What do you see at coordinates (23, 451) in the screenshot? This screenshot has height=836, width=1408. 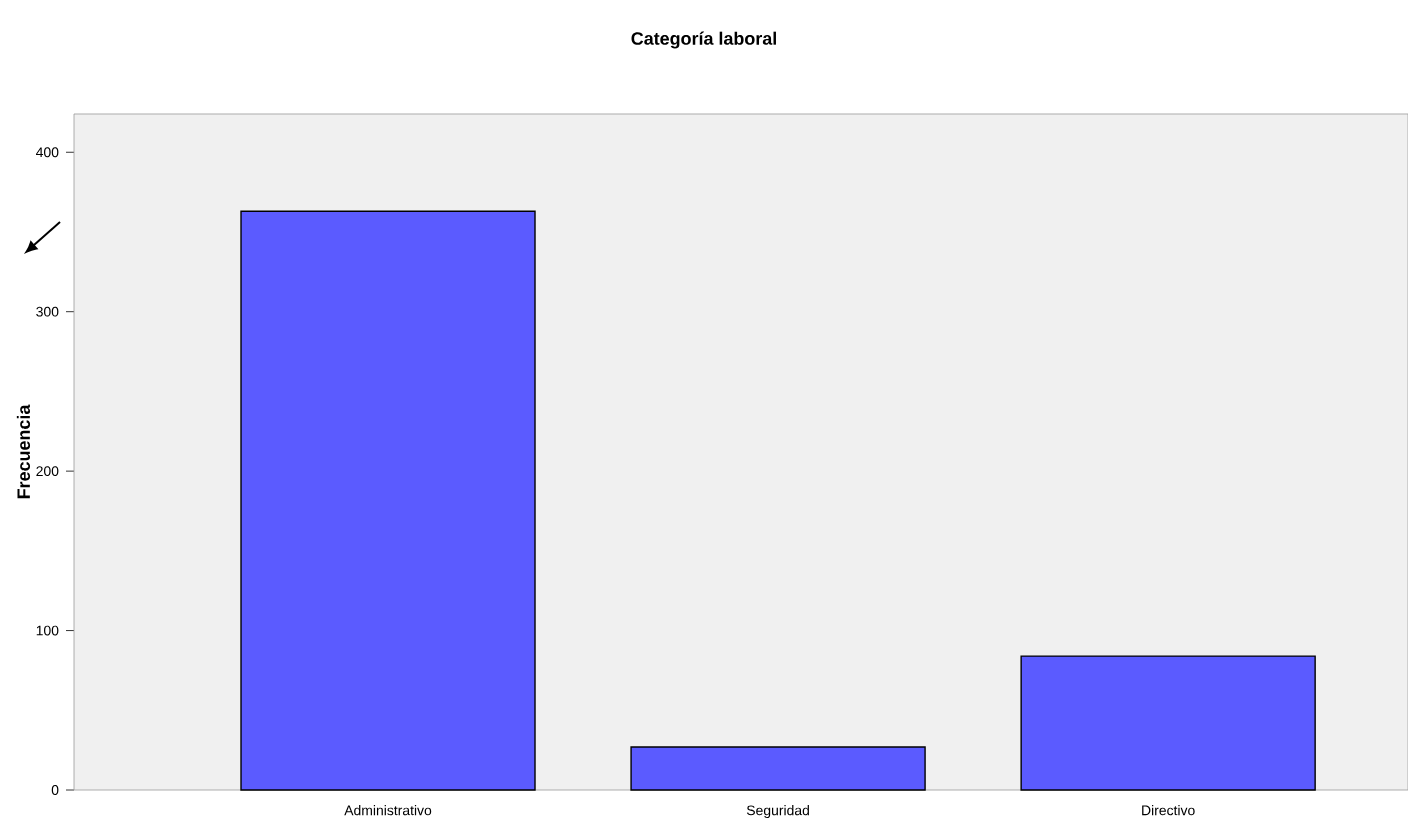 I see `y-axis-title: Frecuencia` at bounding box center [23, 451].